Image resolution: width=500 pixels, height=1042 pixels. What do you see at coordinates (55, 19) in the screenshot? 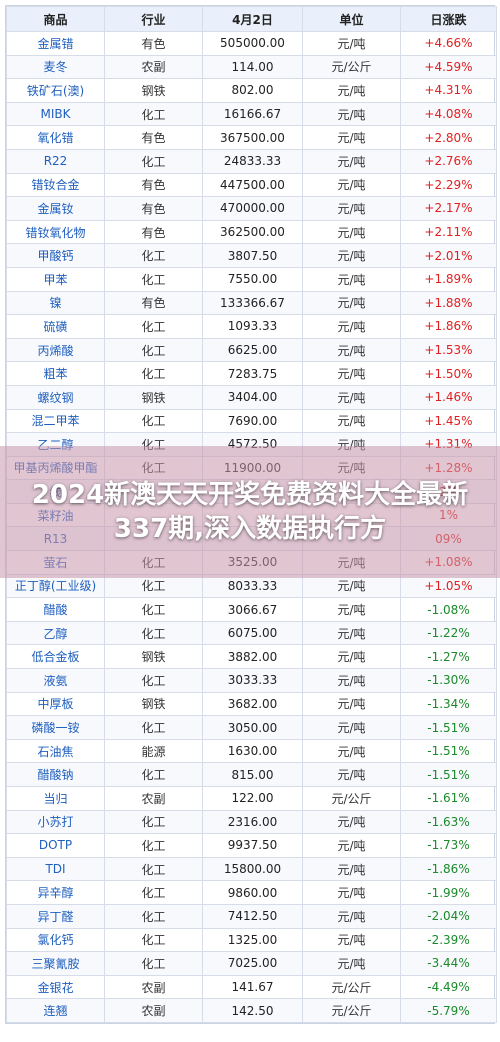
I see `header-commodity: 商品` at bounding box center [55, 19].